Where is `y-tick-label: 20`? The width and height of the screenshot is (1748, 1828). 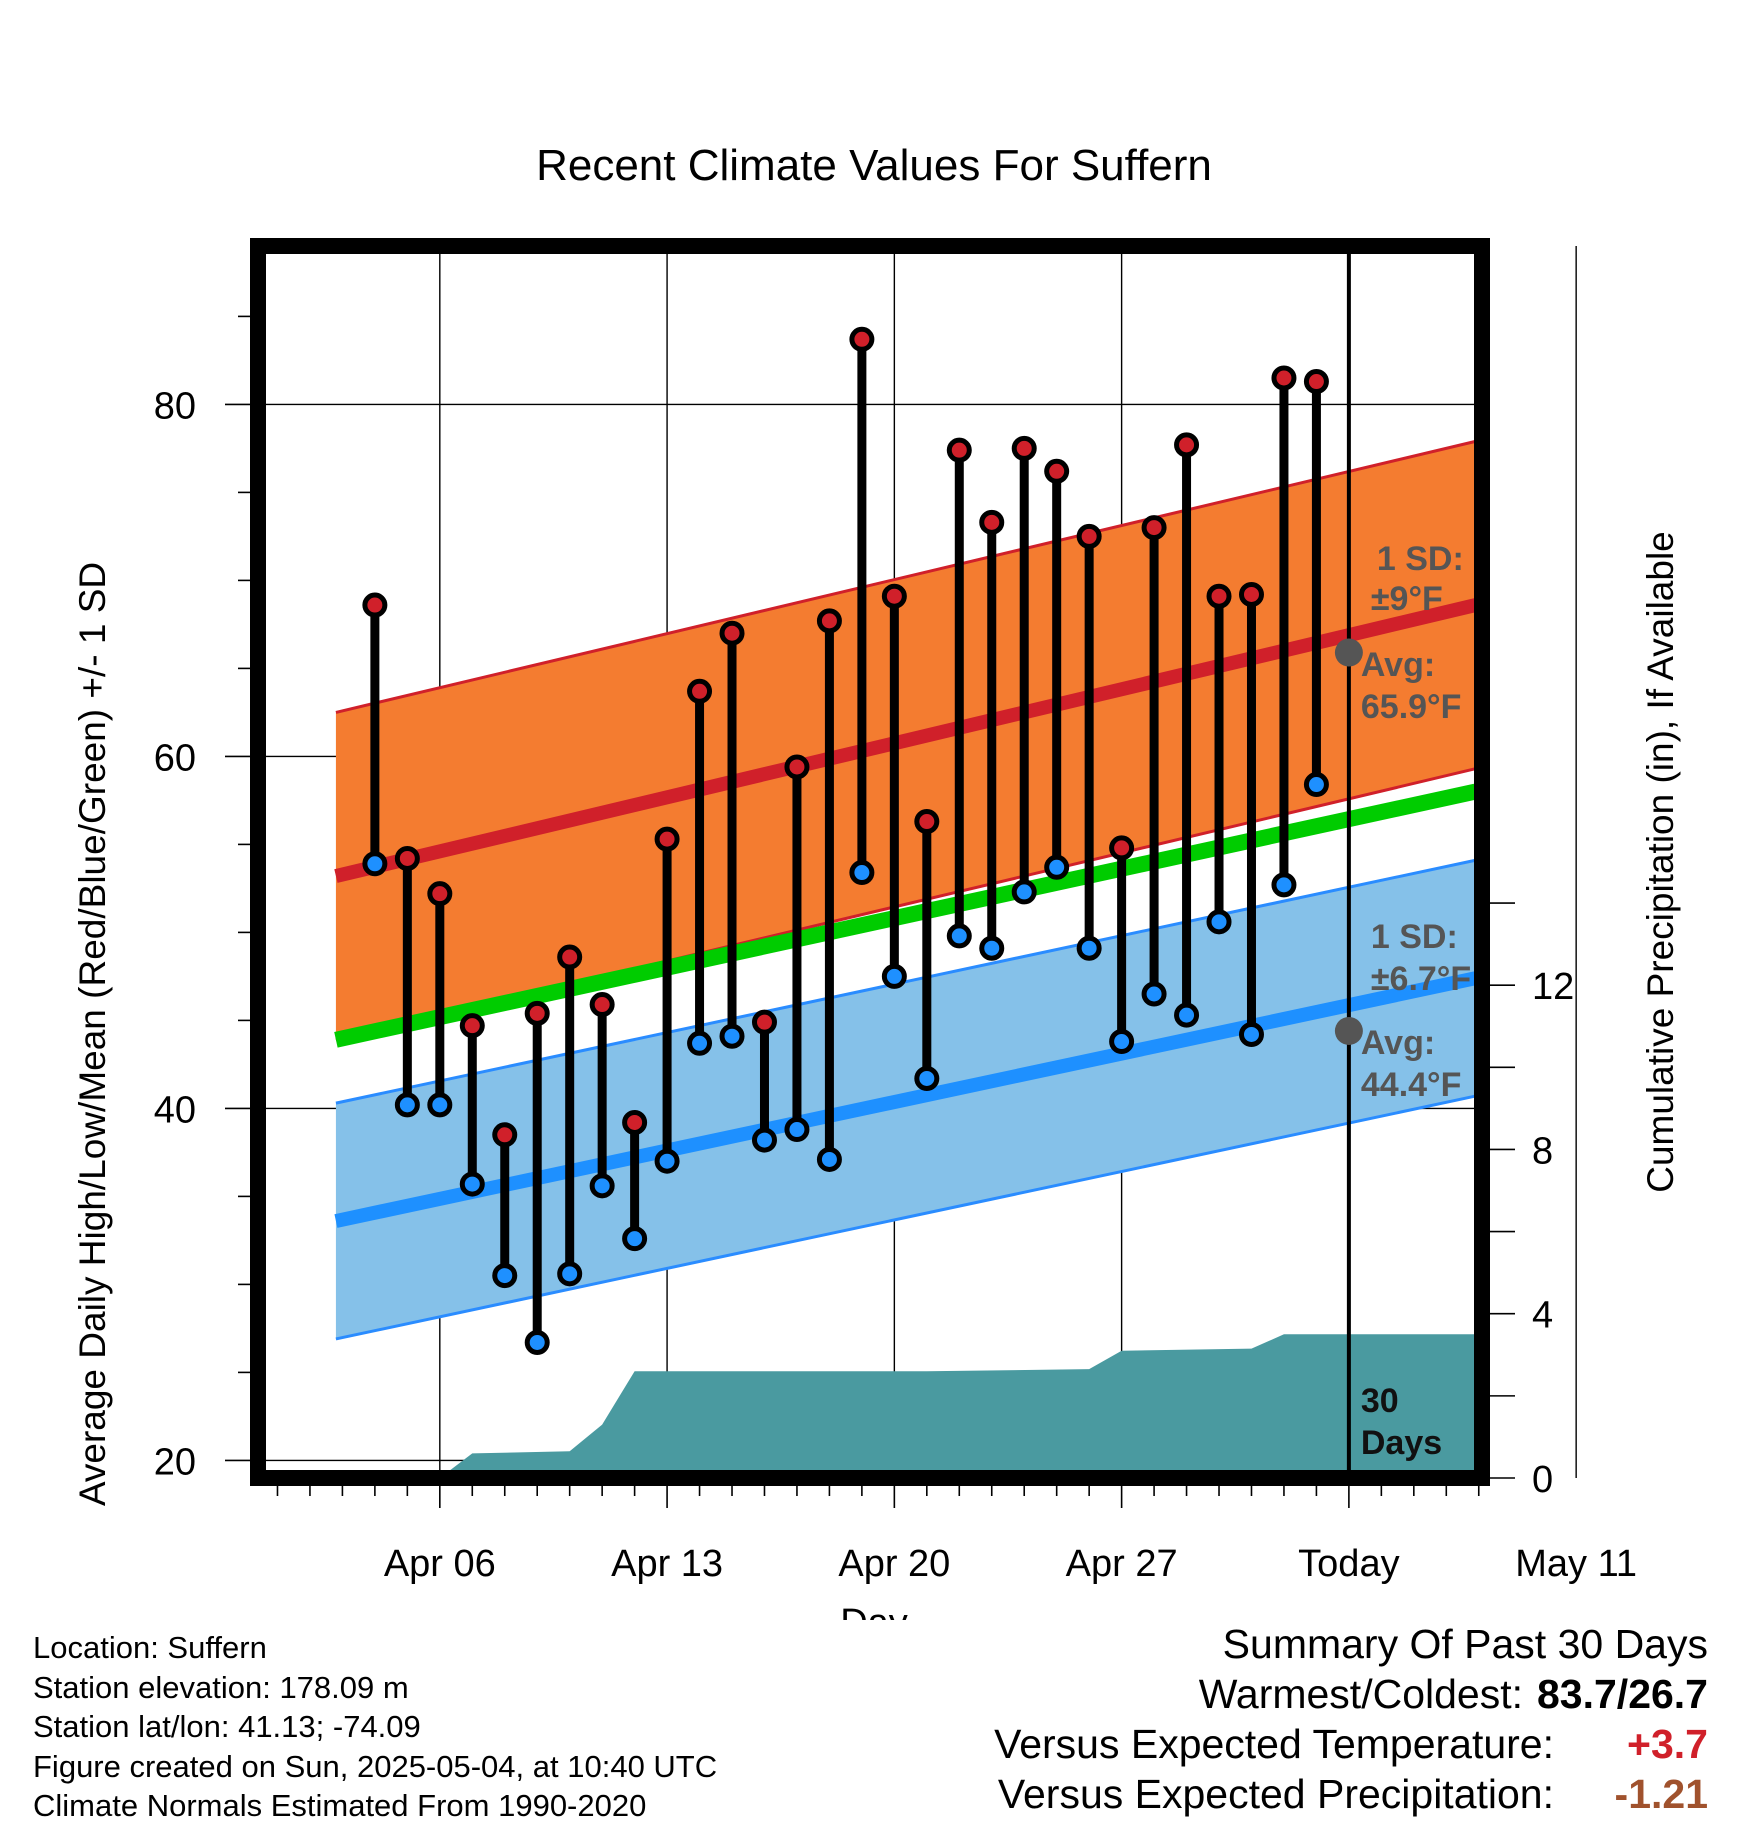
y-tick-label: 20 is located at coordinates (175, 1462).